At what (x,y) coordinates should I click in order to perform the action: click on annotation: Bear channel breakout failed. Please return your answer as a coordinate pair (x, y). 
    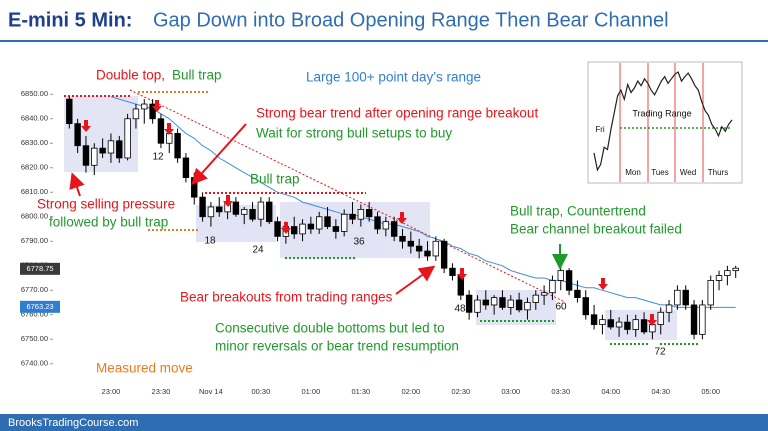
    Looking at the image, I should click on (596, 229).